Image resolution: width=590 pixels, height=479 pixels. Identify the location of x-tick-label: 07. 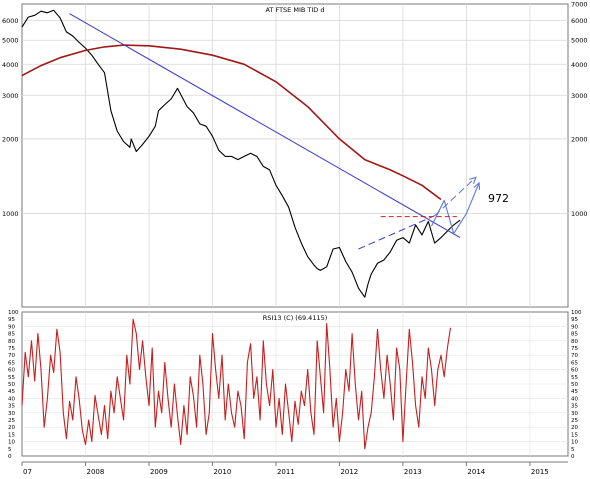
(27, 472).